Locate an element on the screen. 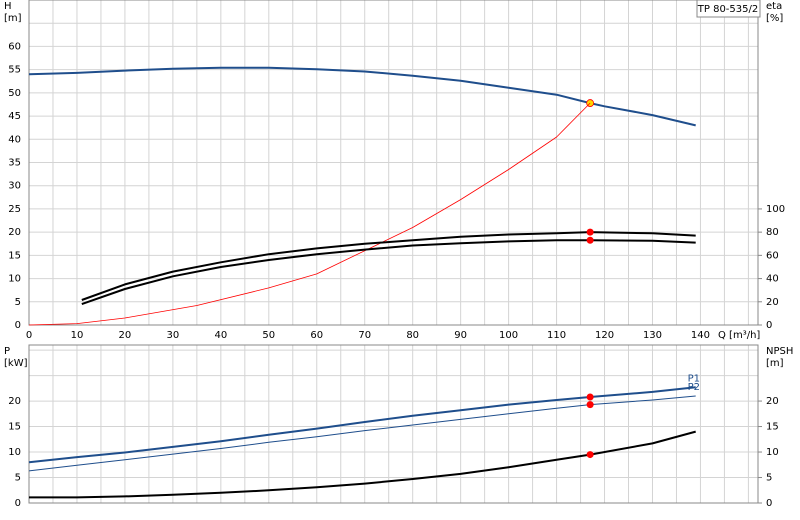 Image resolution: width=800 pixels, height=520 pixels. x-tick-label: 140 is located at coordinates (700, 335).